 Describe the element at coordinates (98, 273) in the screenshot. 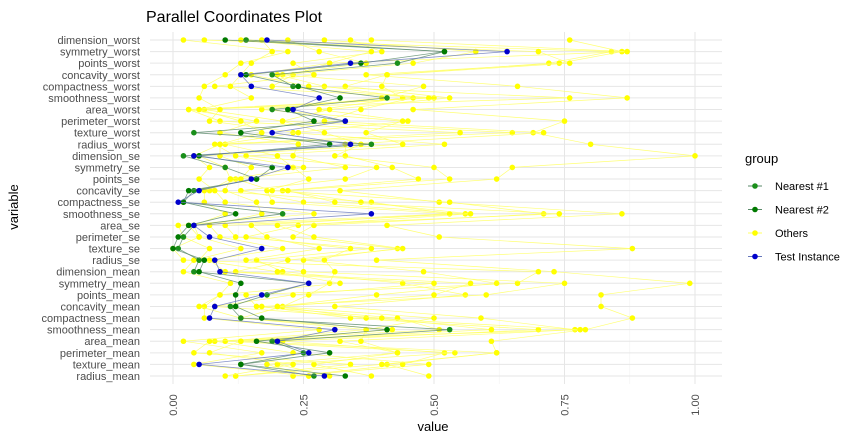

I see `y-tick-label: dimension_mean` at that location.